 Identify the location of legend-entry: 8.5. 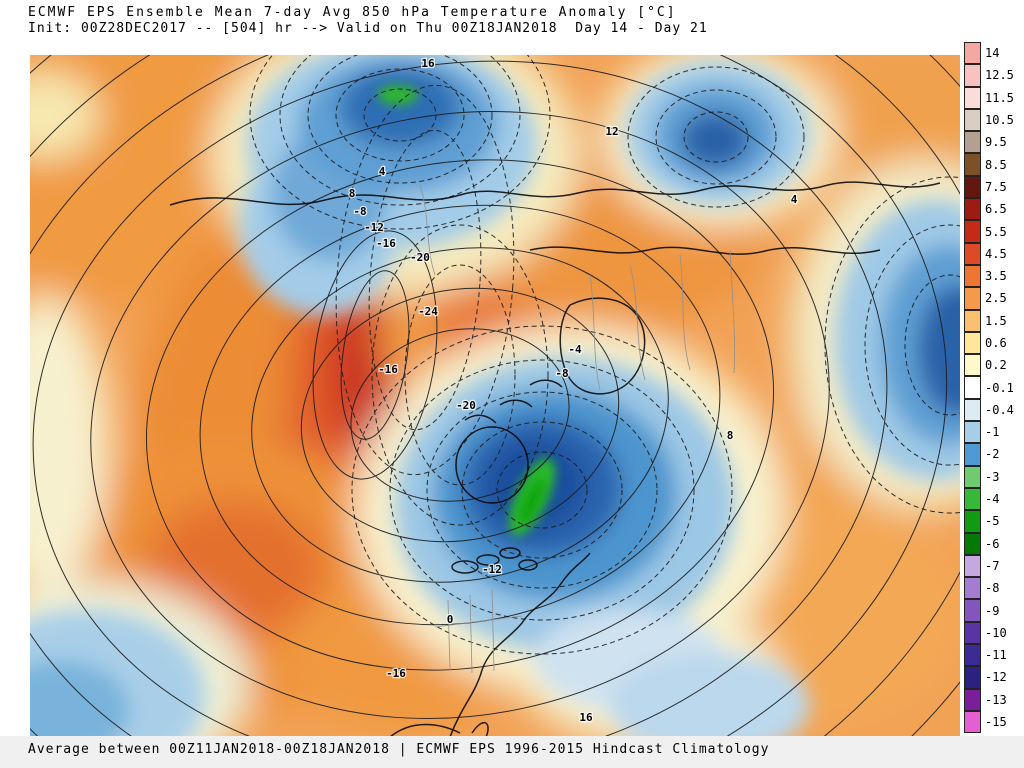
(989, 164).